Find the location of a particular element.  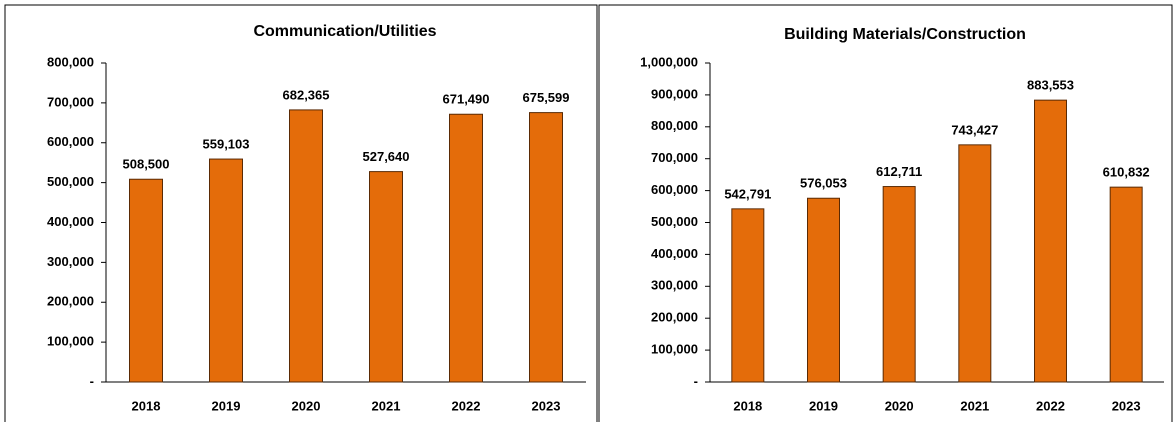

bar-value-label: 883,553 is located at coordinates (1050, 85).